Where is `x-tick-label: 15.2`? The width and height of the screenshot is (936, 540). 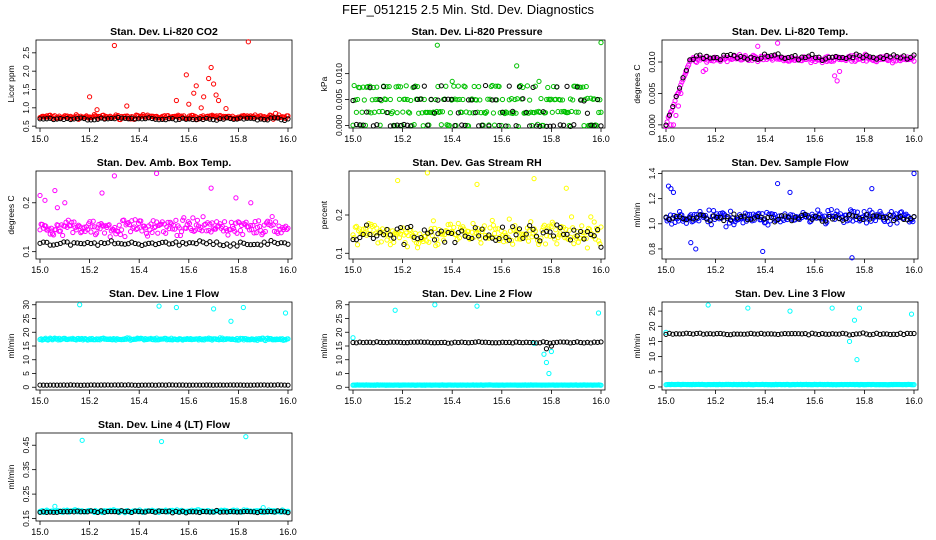 x-tick-label: 15.2 is located at coordinates (403, 139).